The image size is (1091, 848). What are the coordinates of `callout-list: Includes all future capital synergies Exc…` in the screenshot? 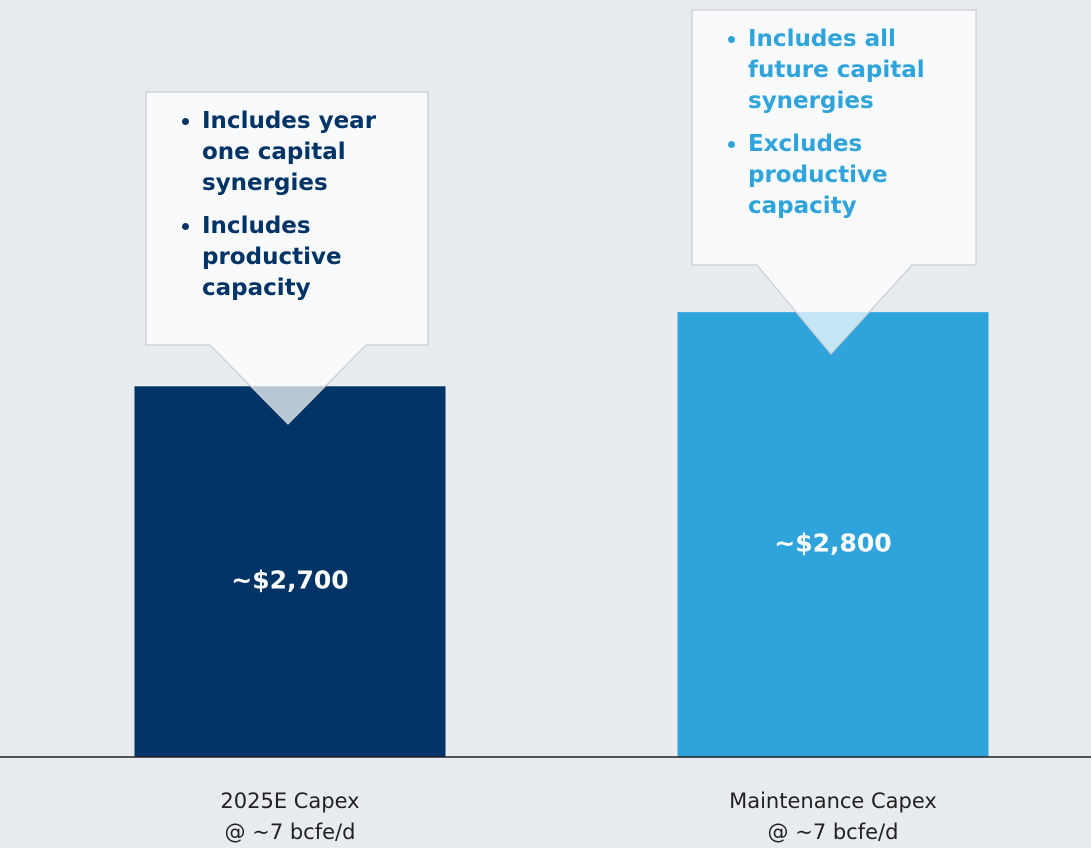 It's located at (827, 123).